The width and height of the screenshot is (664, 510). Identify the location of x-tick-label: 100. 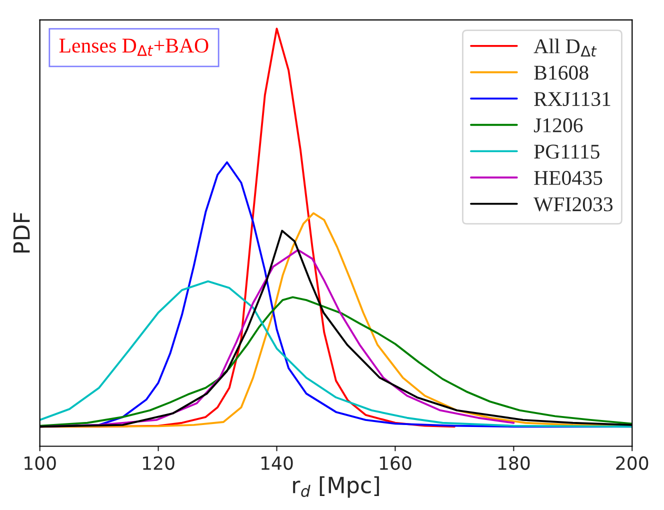
(40, 463).